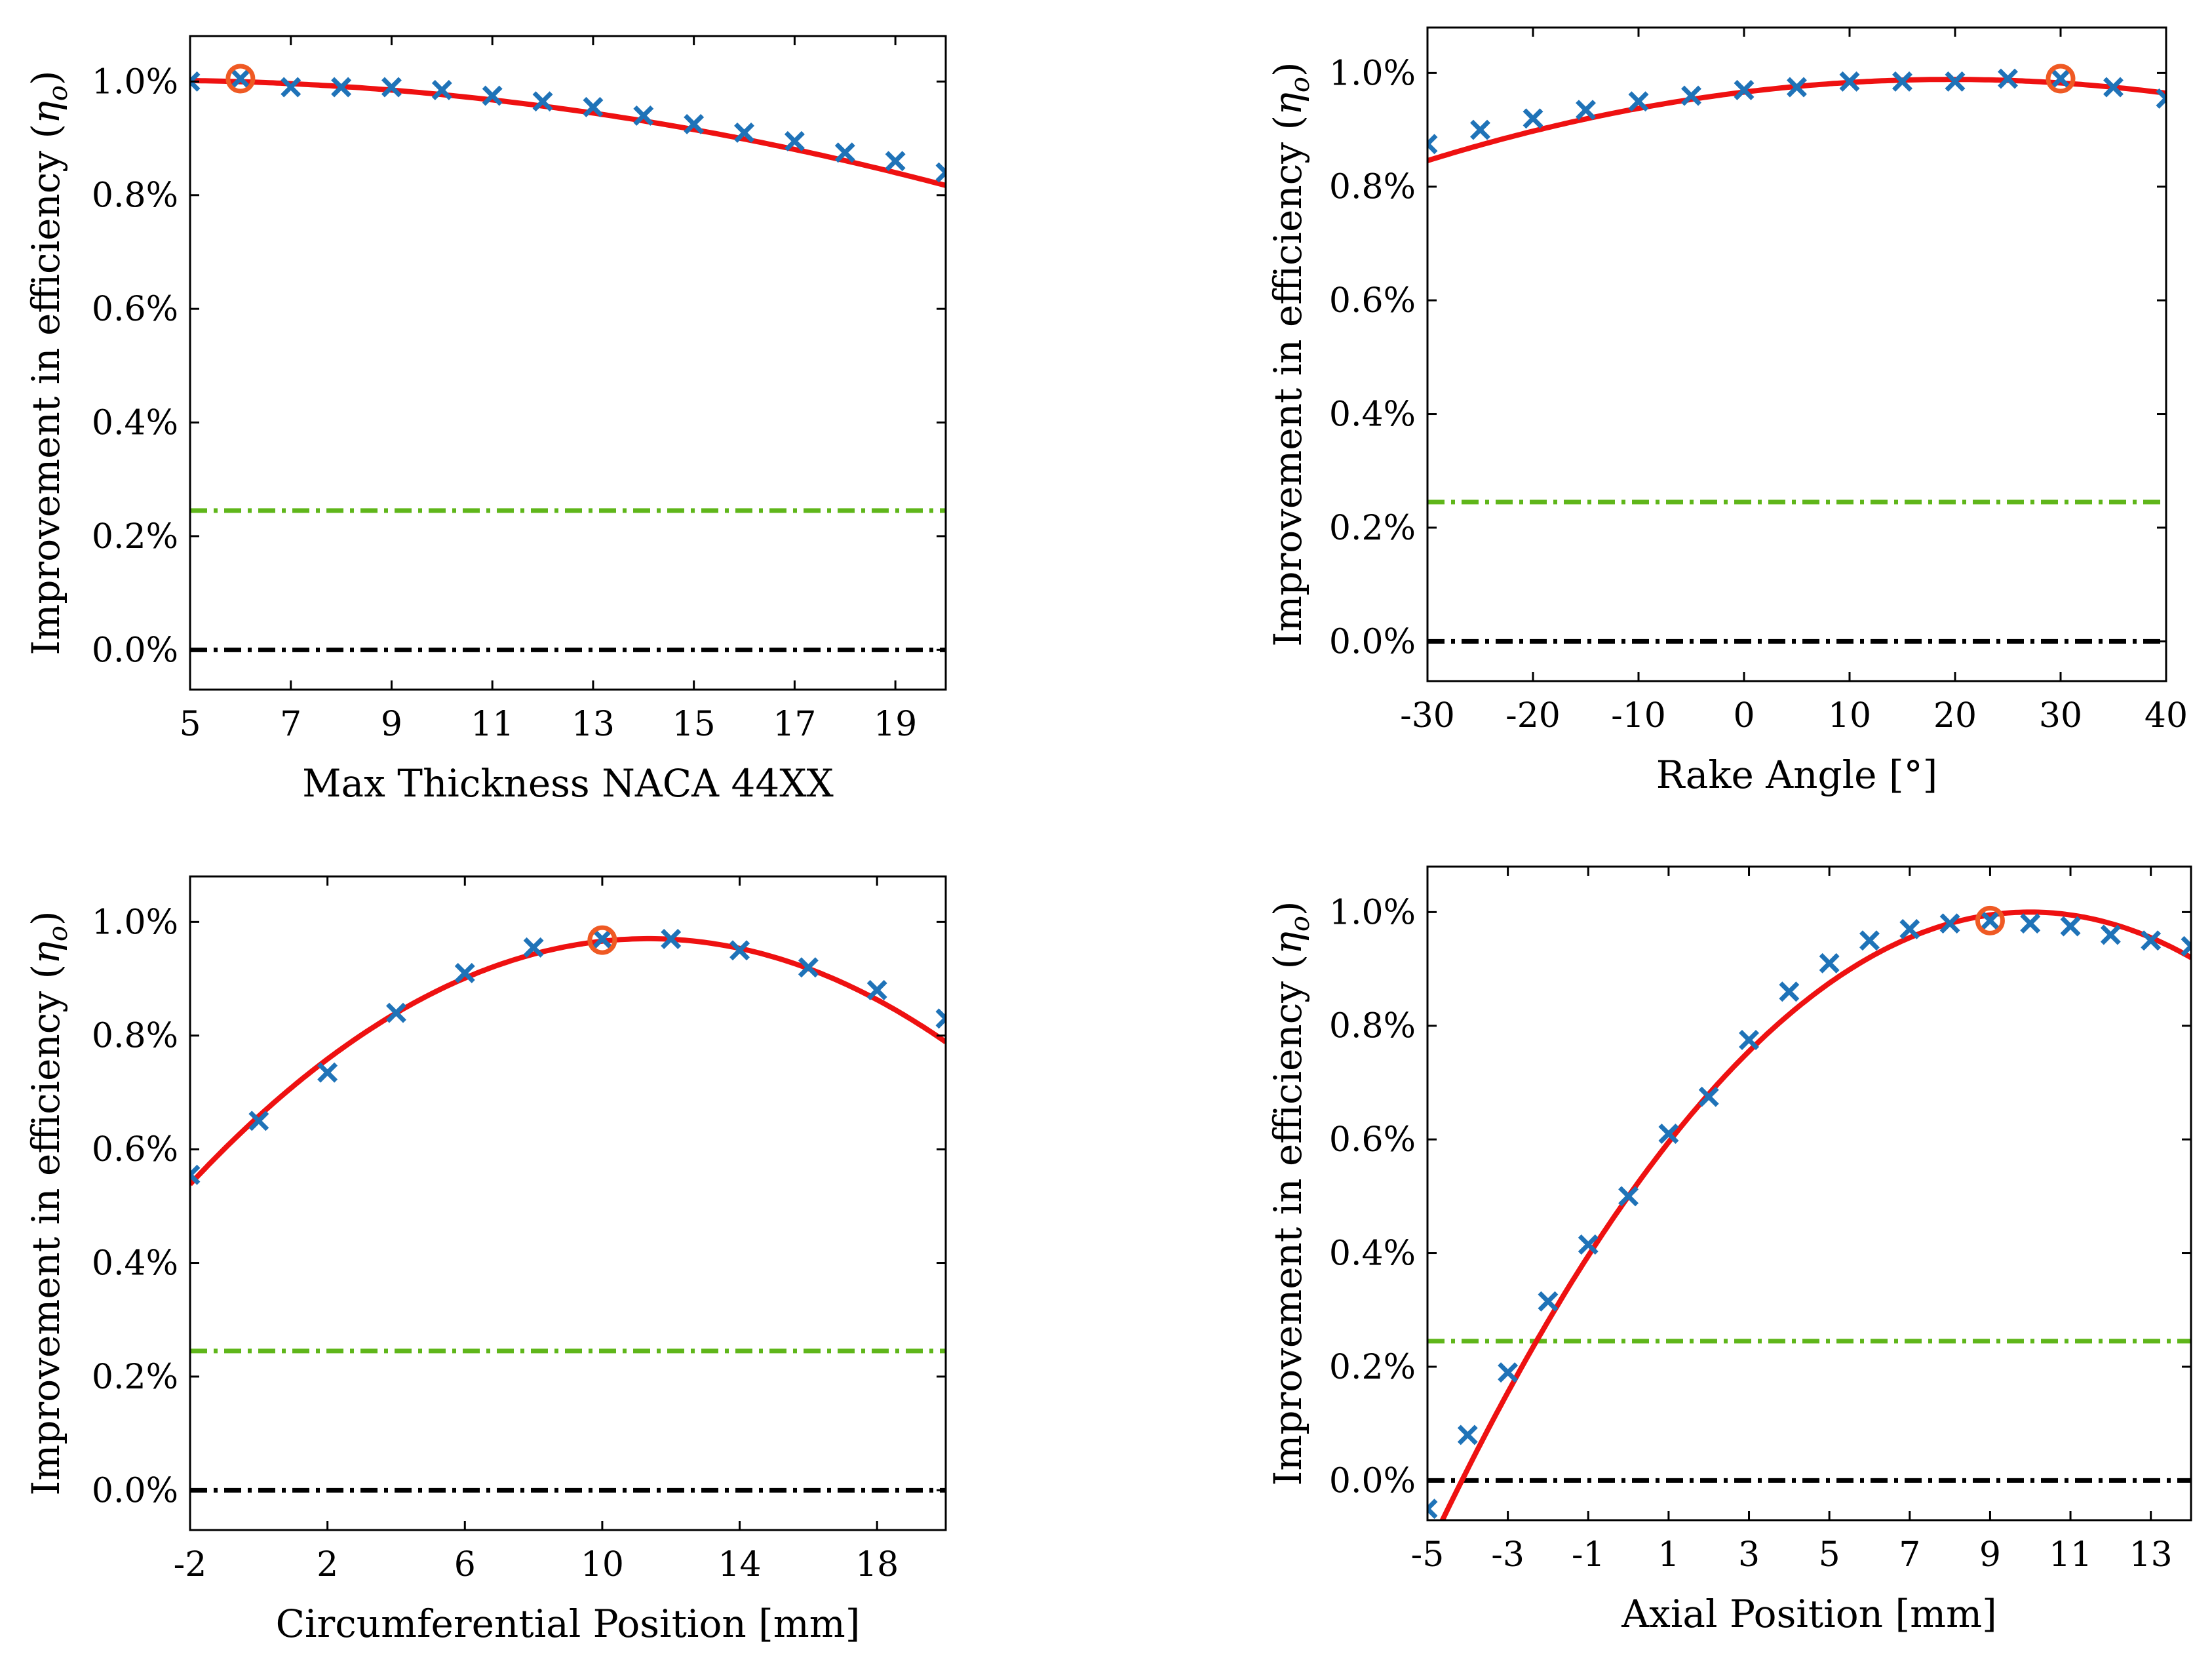  I want to click on x-tick-label: -2, so click(190, 1564).